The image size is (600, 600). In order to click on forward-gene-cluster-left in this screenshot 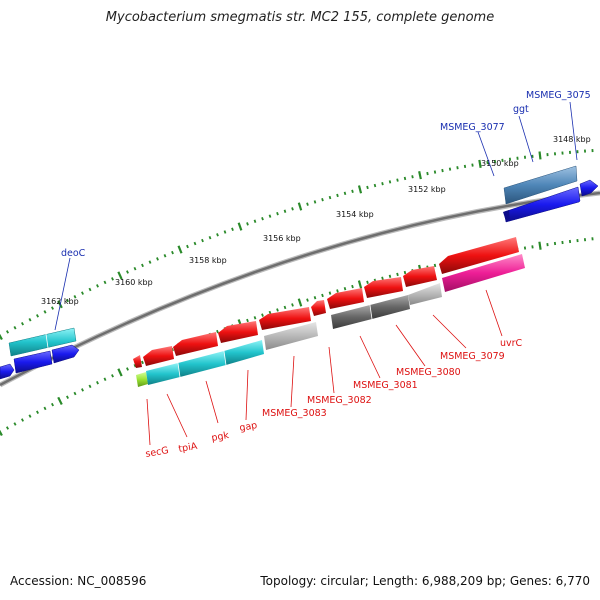, I will do `click(40, 353)`.